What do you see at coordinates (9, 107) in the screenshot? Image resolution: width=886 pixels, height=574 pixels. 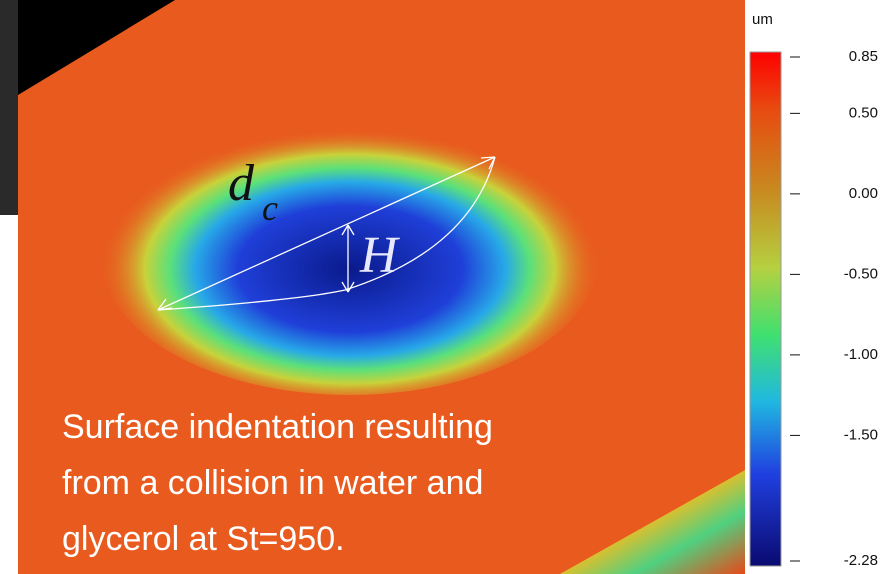 I see `background-strip` at bounding box center [9, 107].